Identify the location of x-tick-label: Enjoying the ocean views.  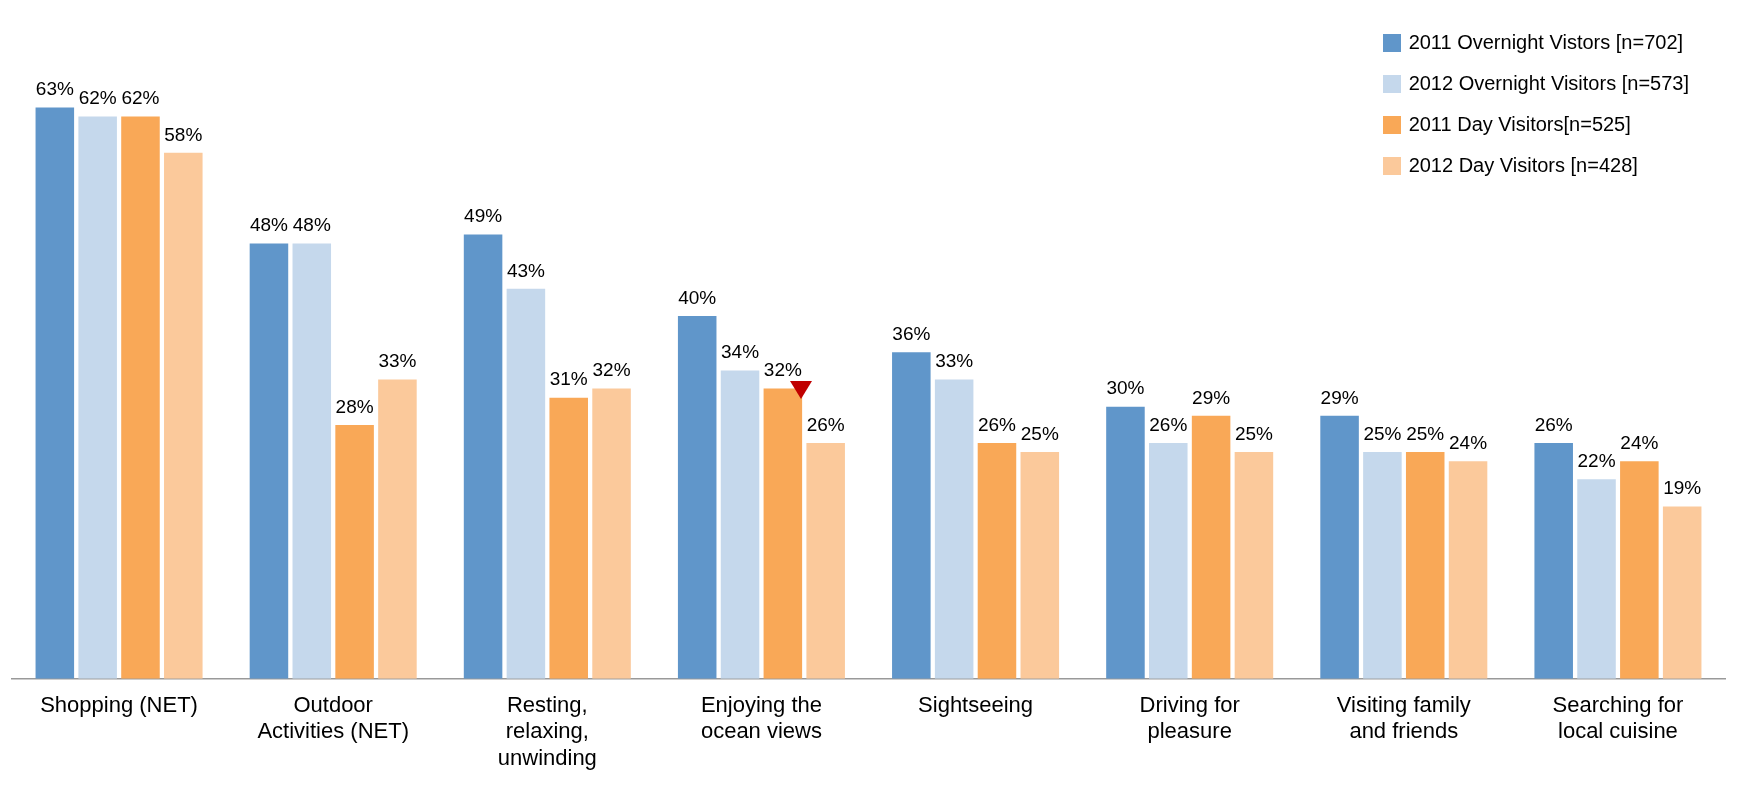
(761, 718).